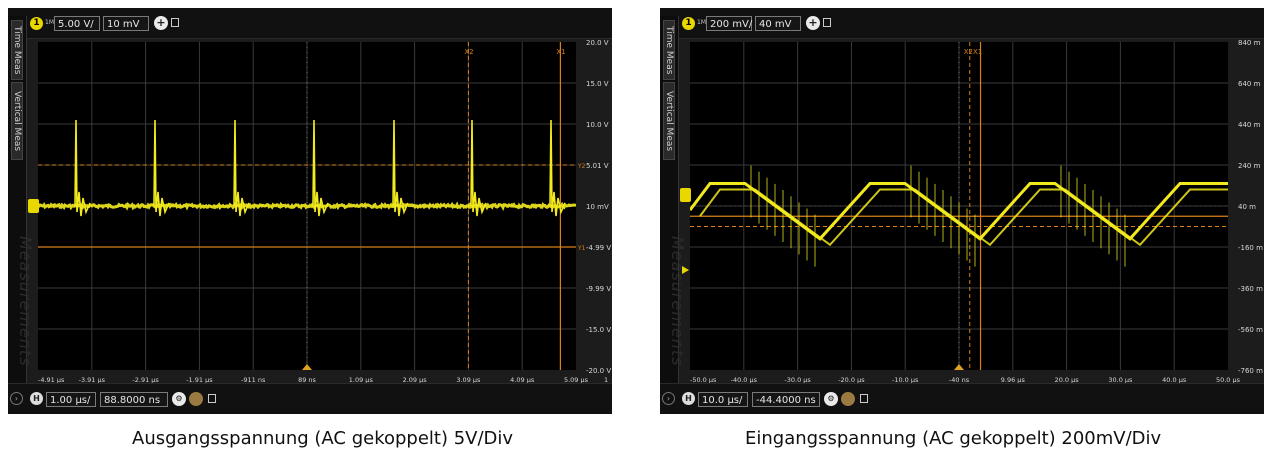  What do you see at coordinates (597, 166) in the screenshot?
I see `y-tick-label: 5.01 V` at bounding box center [597, 166].